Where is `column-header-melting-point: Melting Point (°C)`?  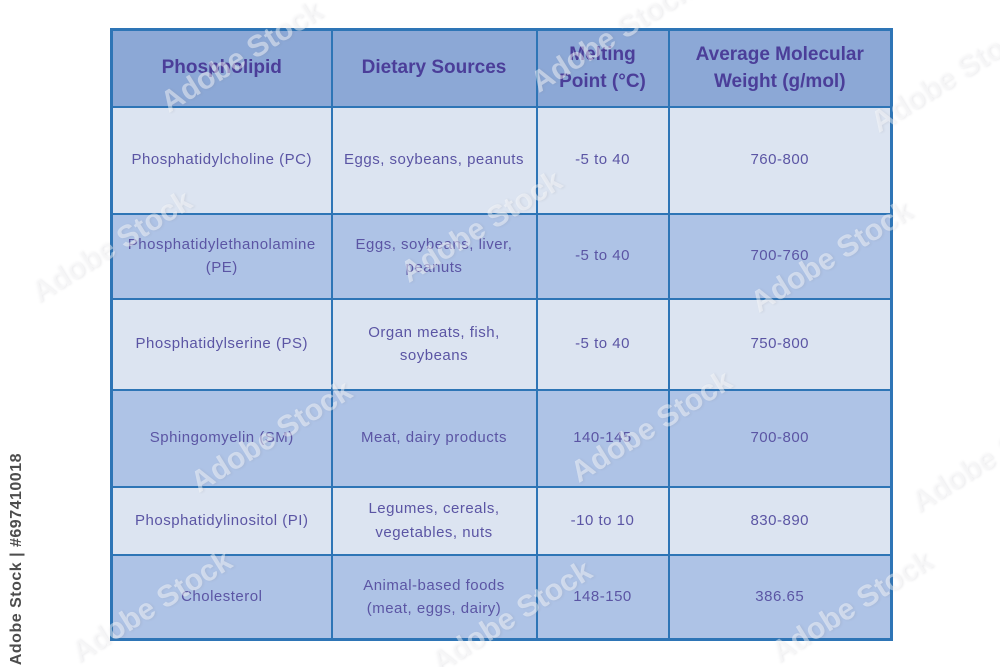 column-header-melting-point: Melting Point (°C) is located at coordinates (602, 68).